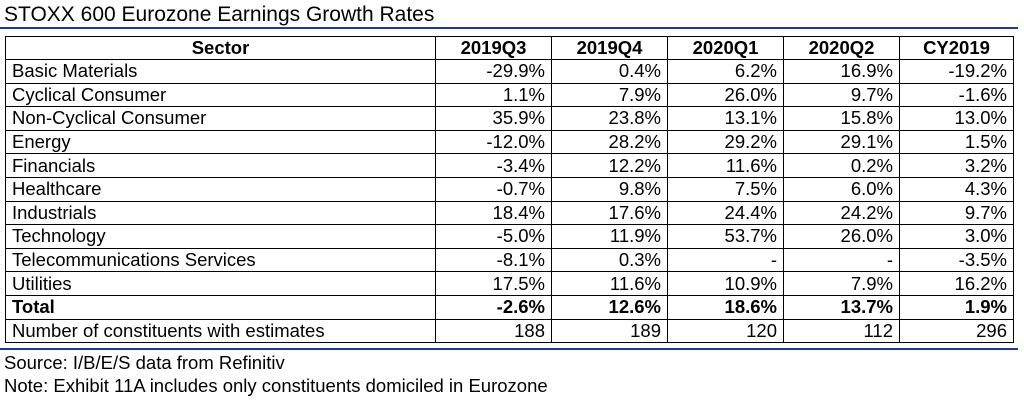  Describe the element at coordinates (609, 189) in the screenshot. I see `value-cell: 9.8%` at that location.